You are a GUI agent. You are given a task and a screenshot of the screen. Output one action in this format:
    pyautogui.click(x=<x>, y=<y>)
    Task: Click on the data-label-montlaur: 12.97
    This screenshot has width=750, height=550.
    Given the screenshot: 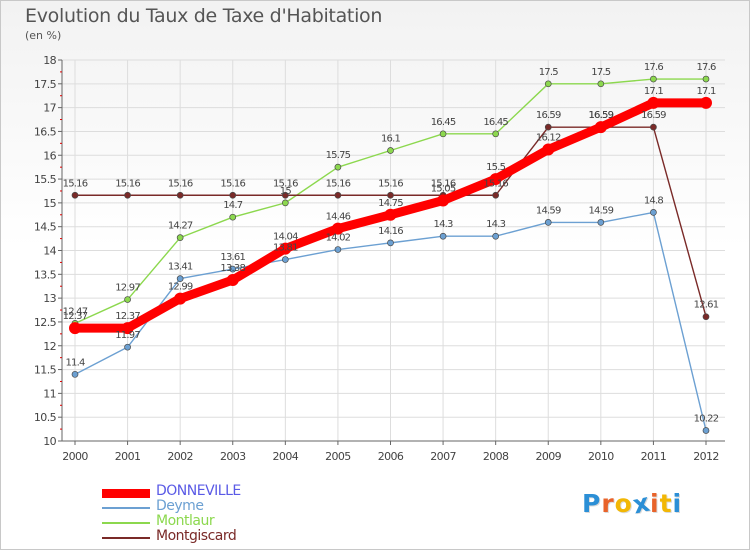 What is the action you would take?
    pyautogui.click(x=127, y=288)
    